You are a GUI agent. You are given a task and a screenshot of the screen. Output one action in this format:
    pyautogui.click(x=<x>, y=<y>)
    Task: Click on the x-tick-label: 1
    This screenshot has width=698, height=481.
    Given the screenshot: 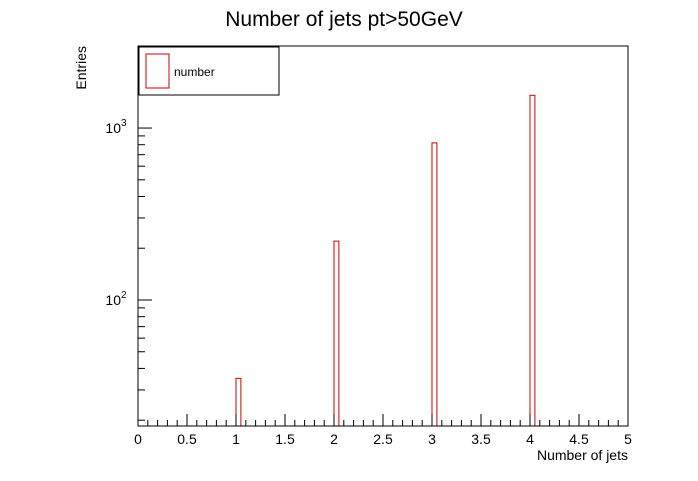 What is the action you would take?
    pyautogui.click(x=236, y=439)
    